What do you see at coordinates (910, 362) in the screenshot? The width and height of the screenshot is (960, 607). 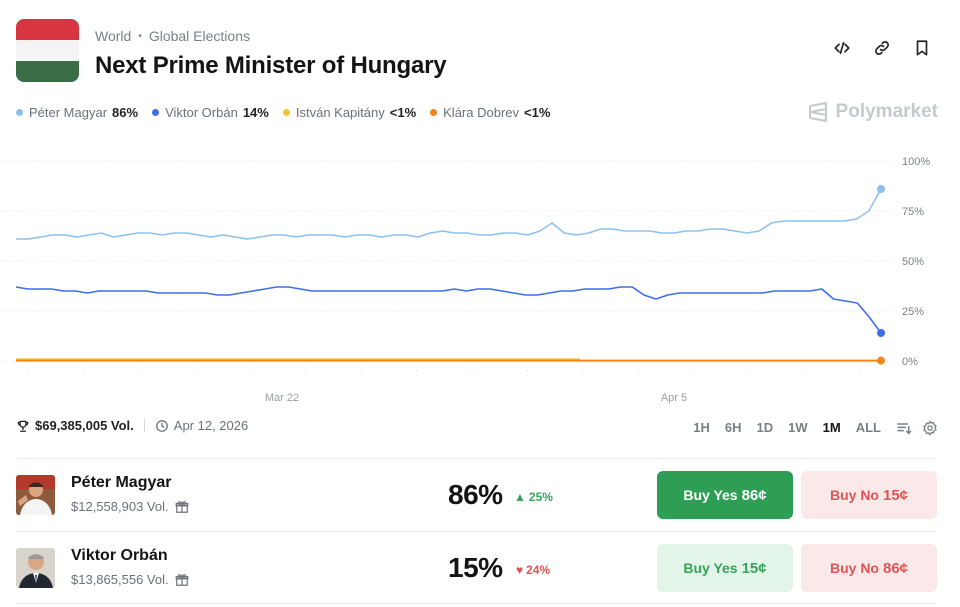 I see `y-tick-label: 0%` at bounding box center [910, 362].